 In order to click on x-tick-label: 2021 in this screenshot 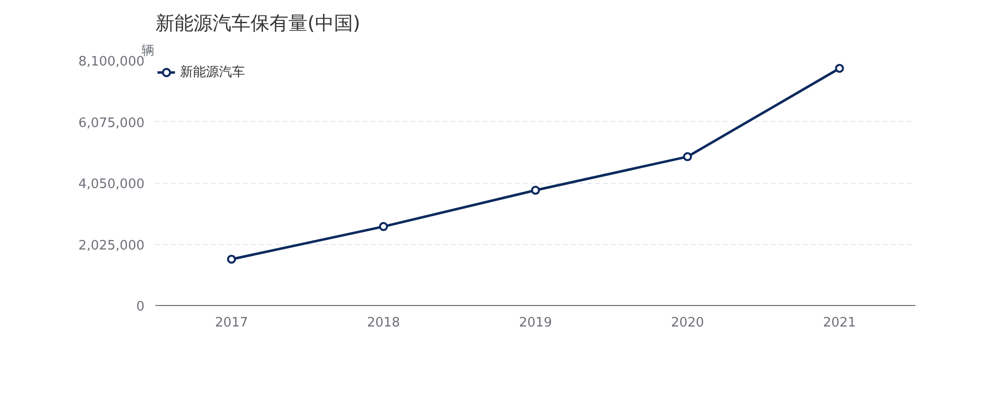, I will do `click(839, 323)`.